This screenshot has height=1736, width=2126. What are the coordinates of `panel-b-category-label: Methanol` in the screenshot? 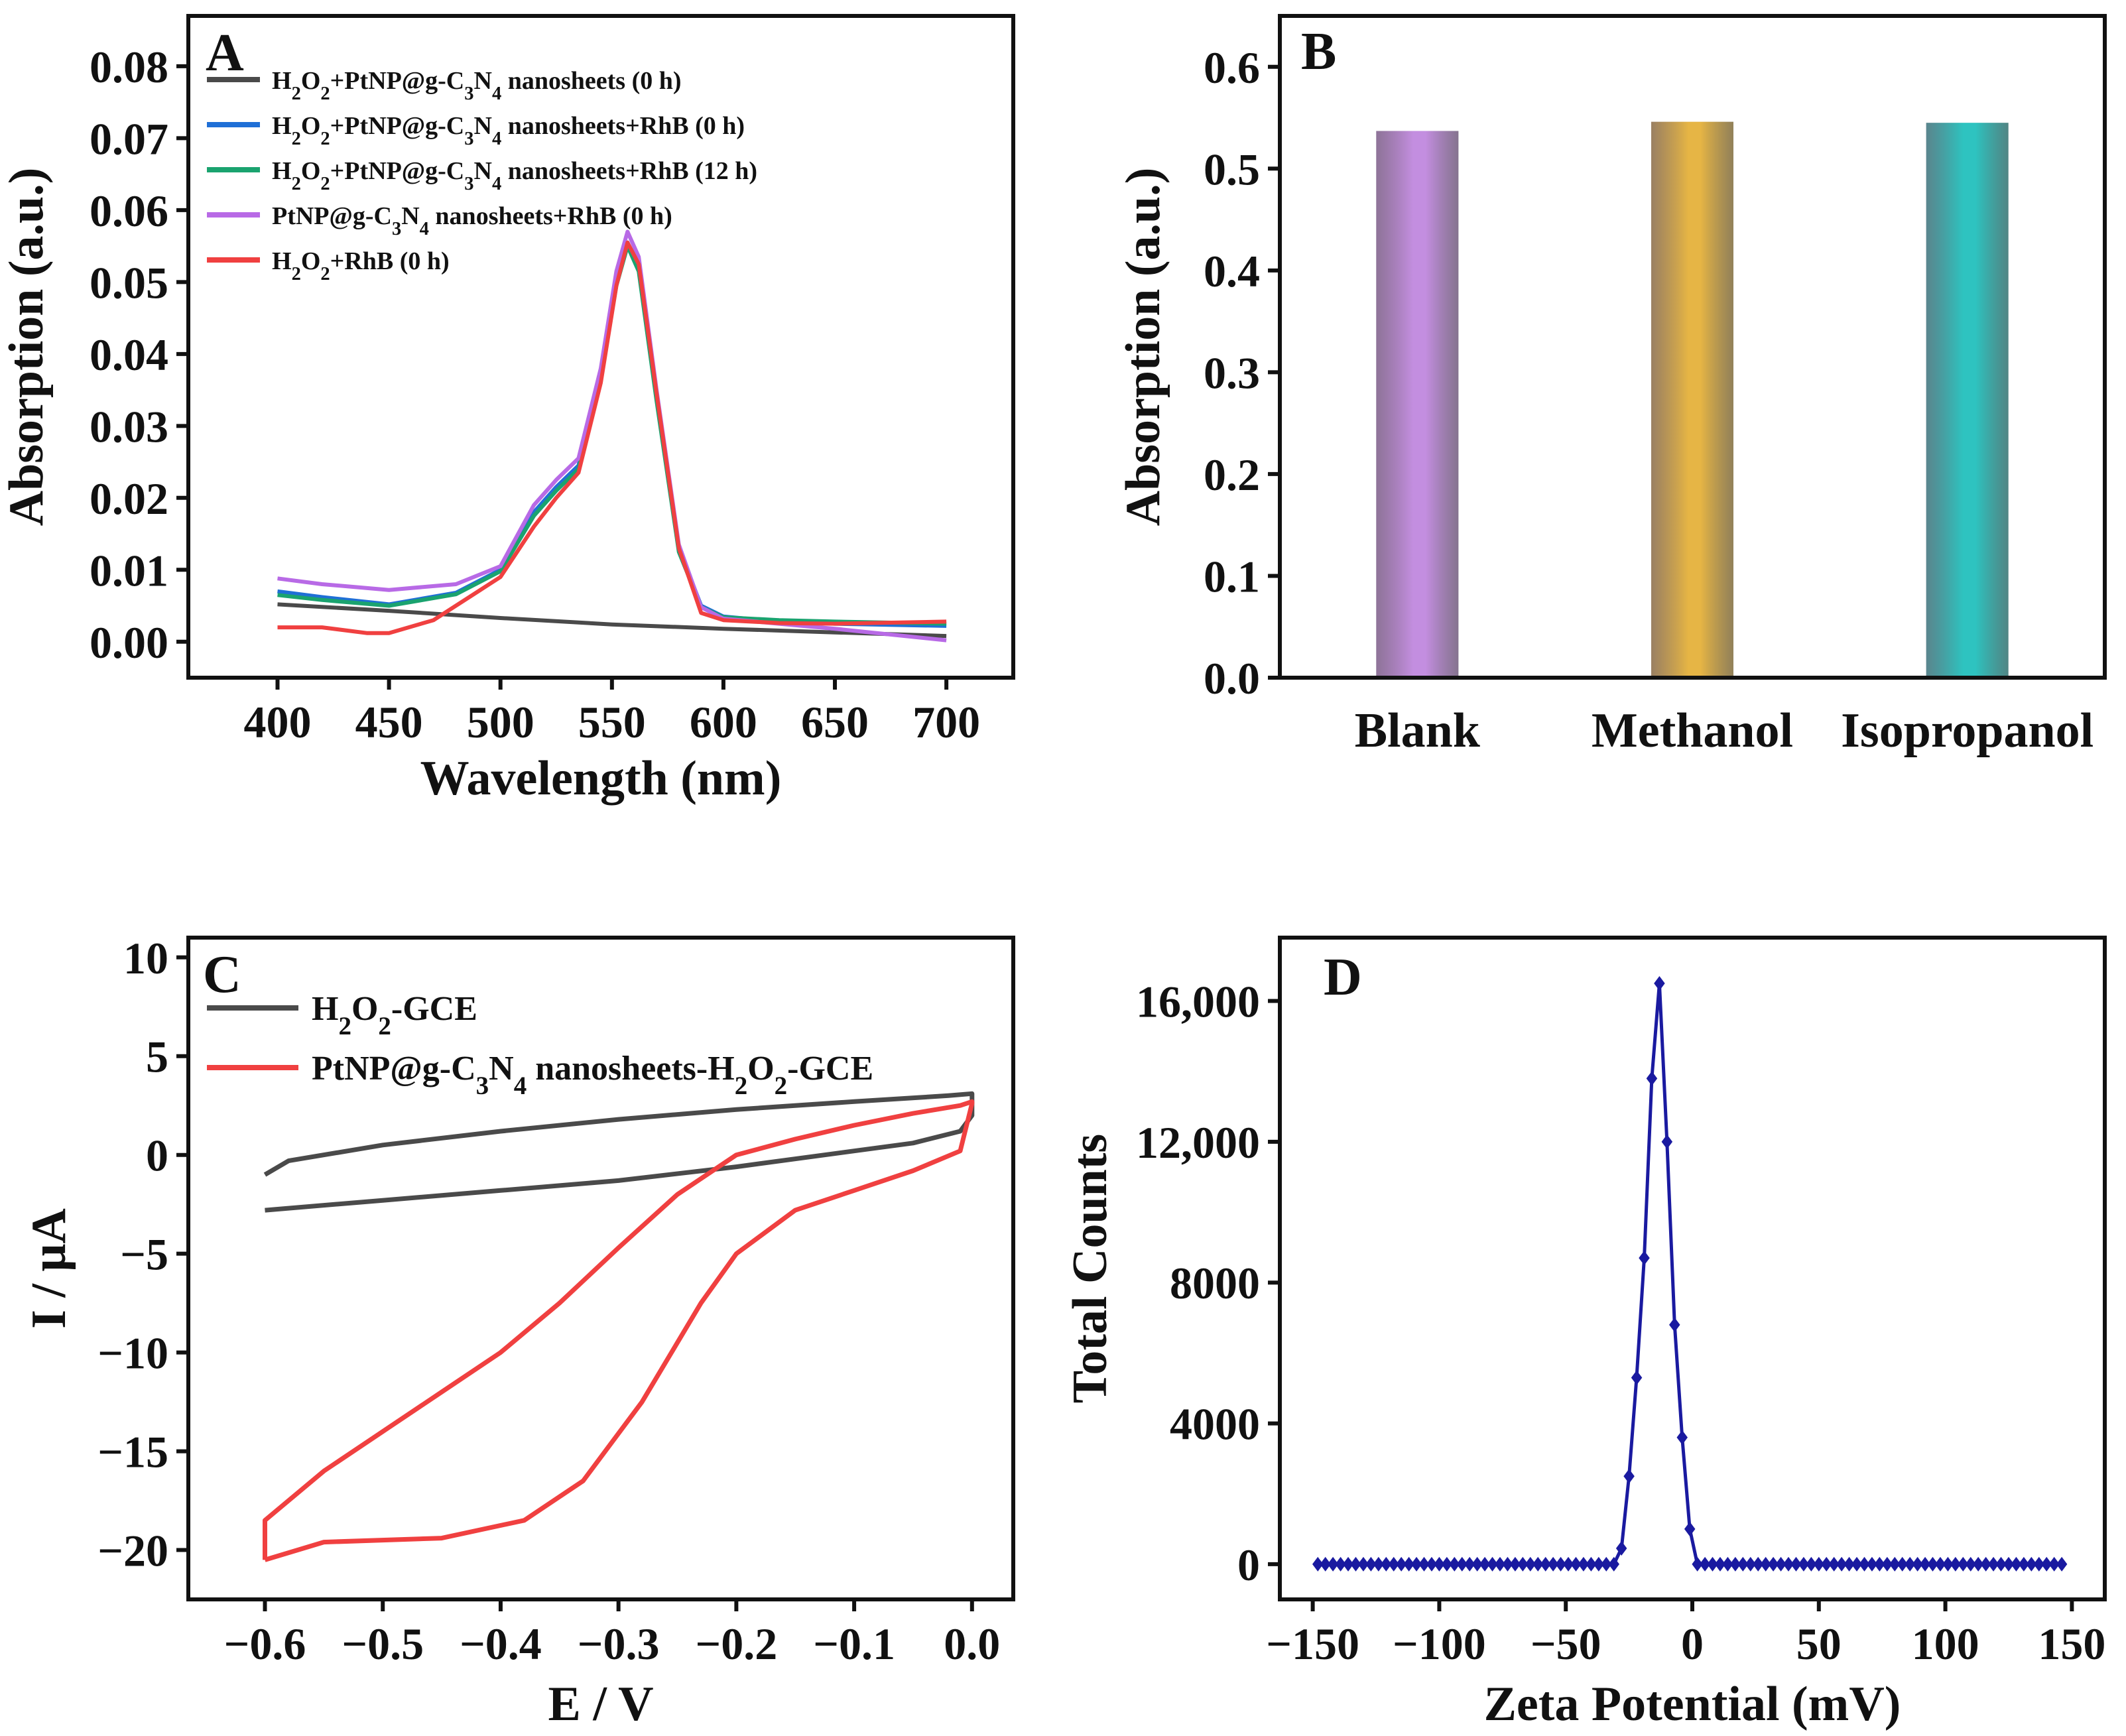 It's located at (1693, 731).